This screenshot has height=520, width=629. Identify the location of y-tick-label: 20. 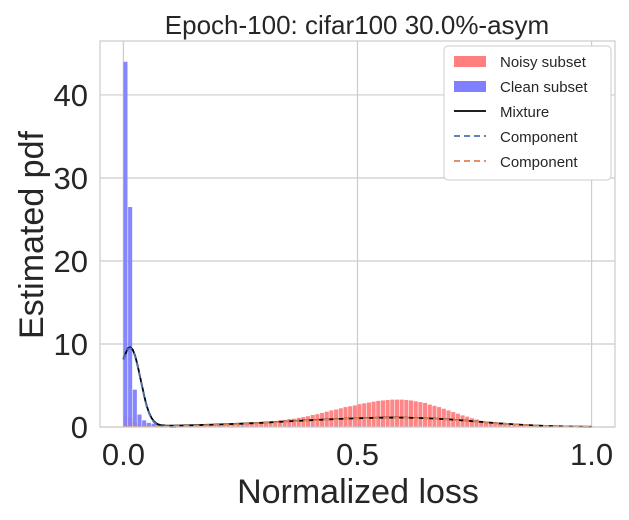
(71, 261).